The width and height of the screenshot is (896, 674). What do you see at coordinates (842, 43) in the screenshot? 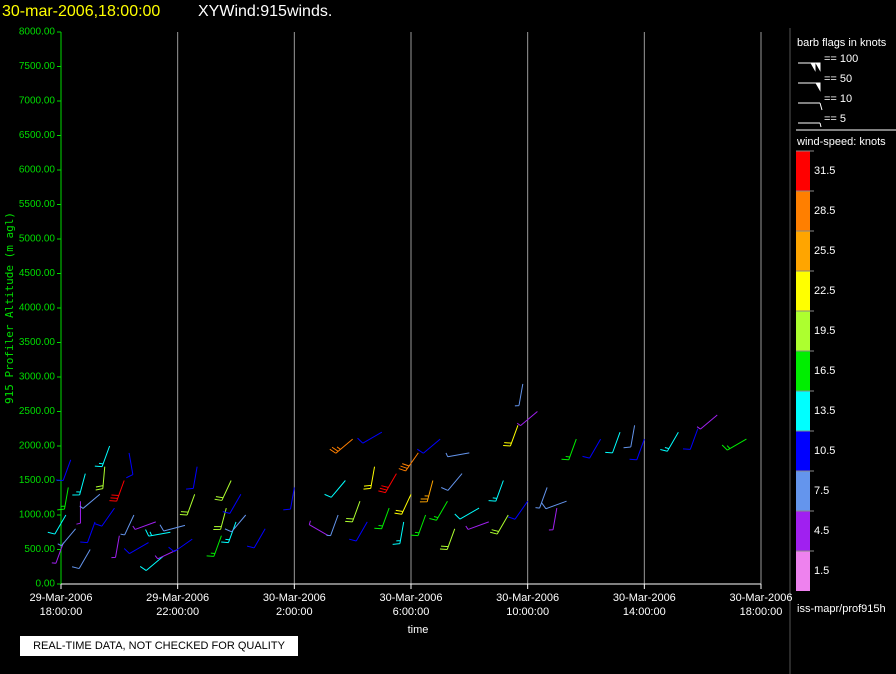
I see `flag-legend-title: barb flags in knots` at bounding box center [842, 43].